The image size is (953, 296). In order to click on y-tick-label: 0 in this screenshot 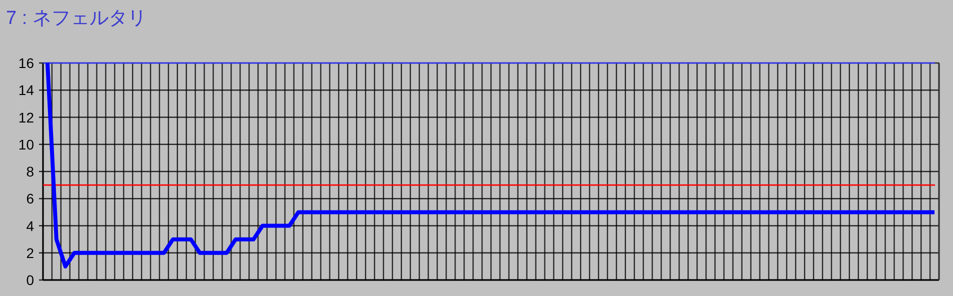, I will do `click(30, 280)`.